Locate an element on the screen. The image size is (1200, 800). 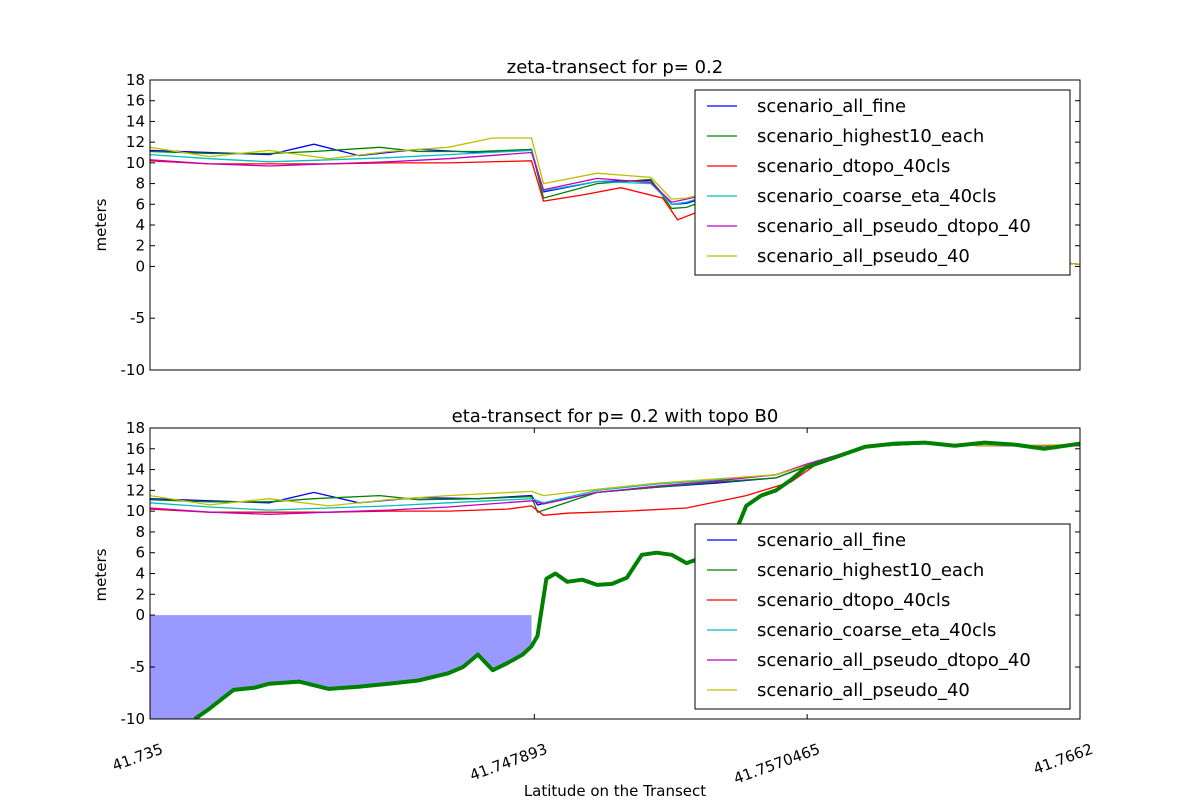
series-line-scenario_dtopo_40cls is located at coordinates (615, 479).